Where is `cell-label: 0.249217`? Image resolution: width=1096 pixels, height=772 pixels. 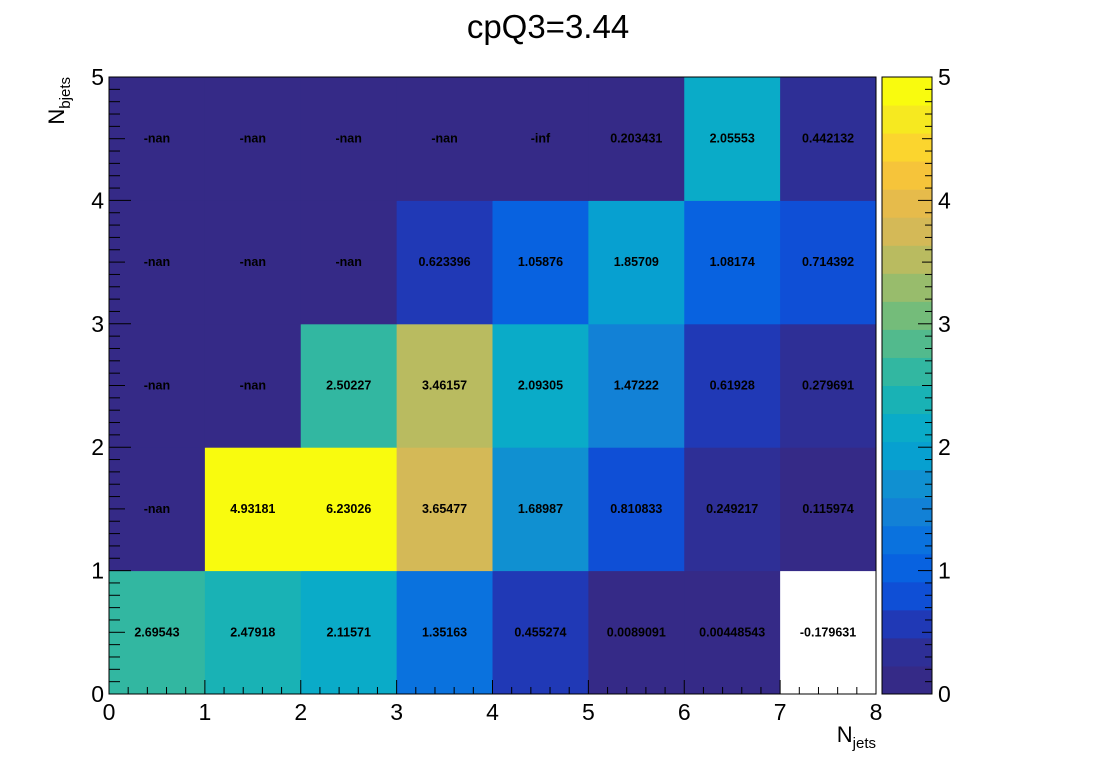 cell-label: 0.249217 is located at coordinates (732, 509).